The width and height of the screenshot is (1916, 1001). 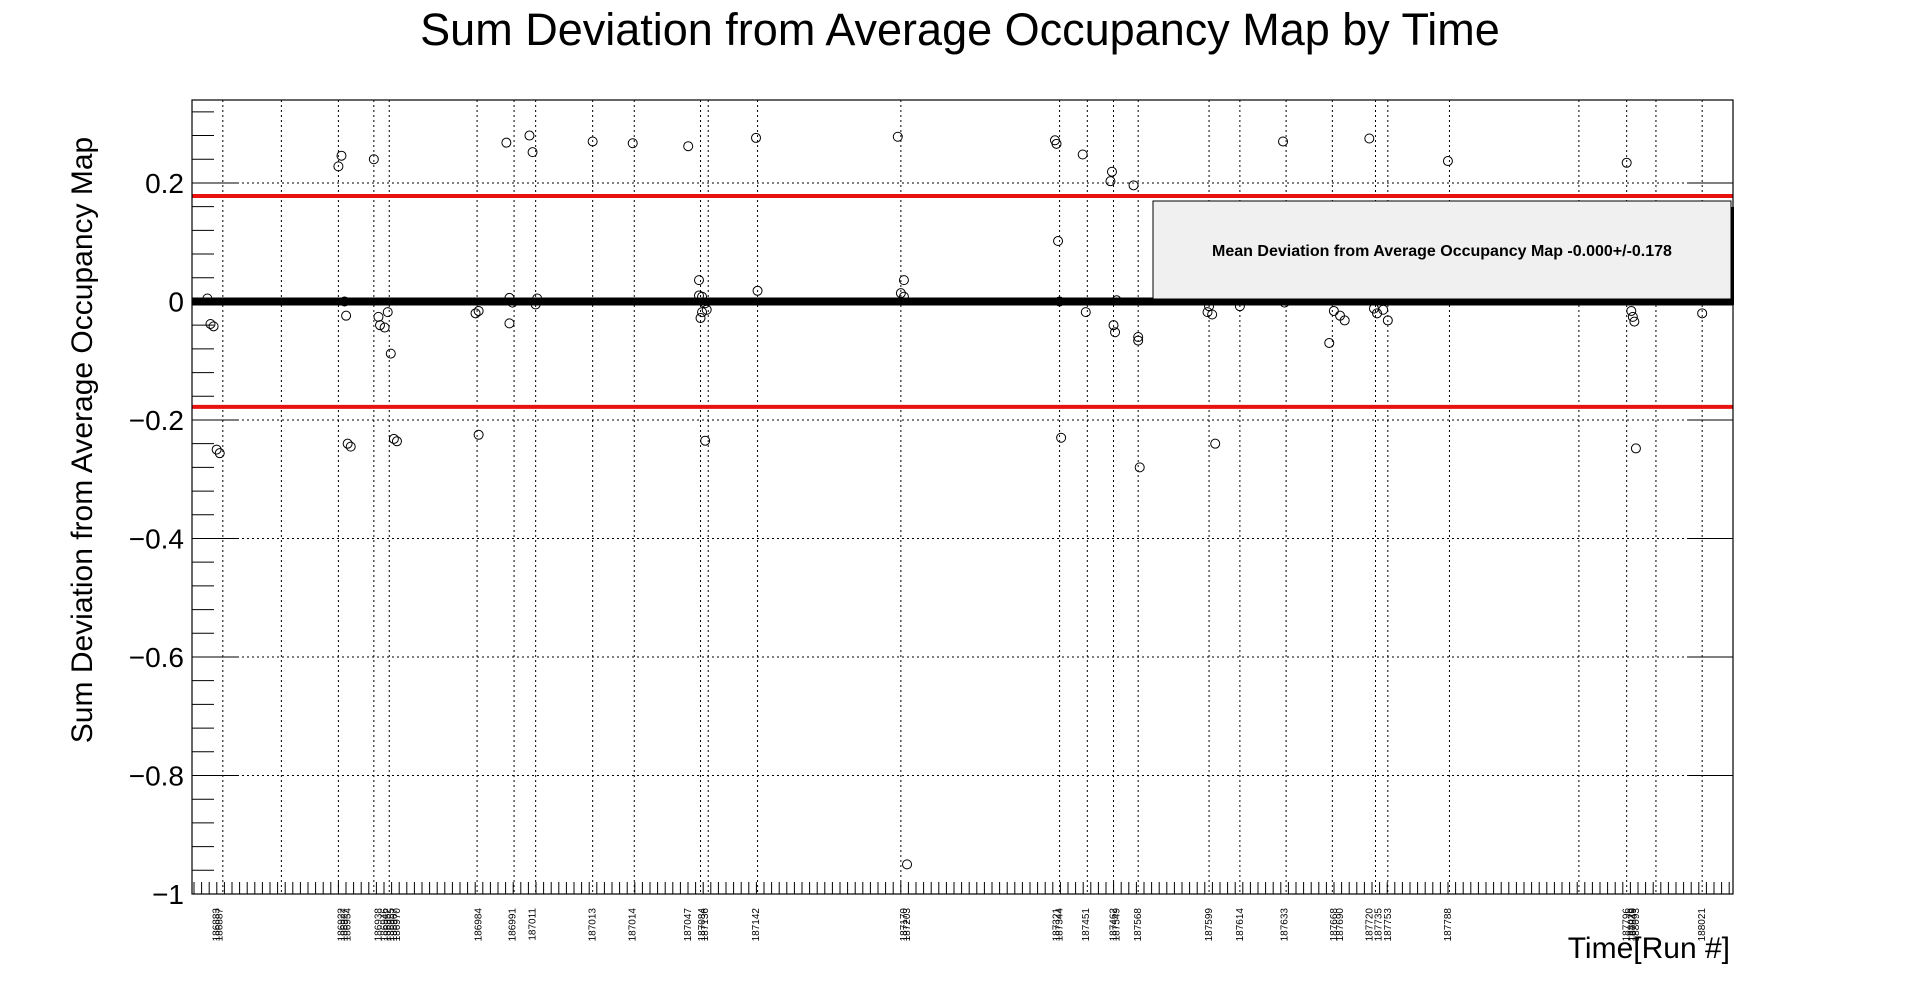 I want to click on x-tick-label: 187014, so click(x=633, y=925).